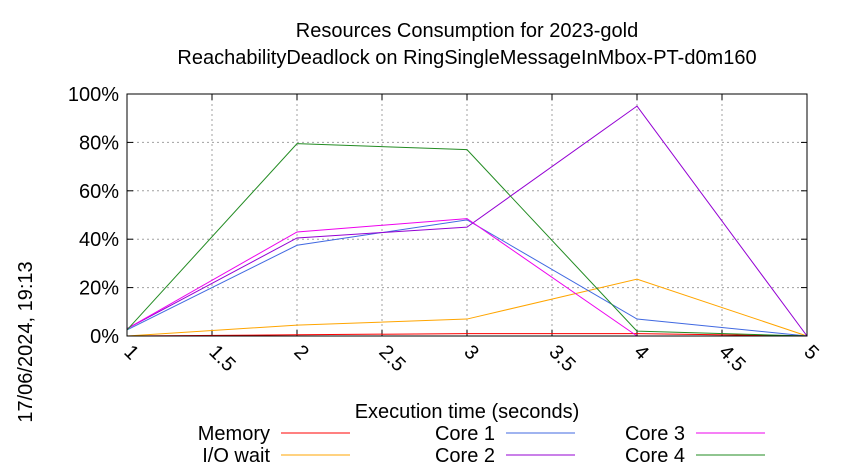 The image size is (850, 475). I want to click on x-tick-label: 3, so click(470, 352).